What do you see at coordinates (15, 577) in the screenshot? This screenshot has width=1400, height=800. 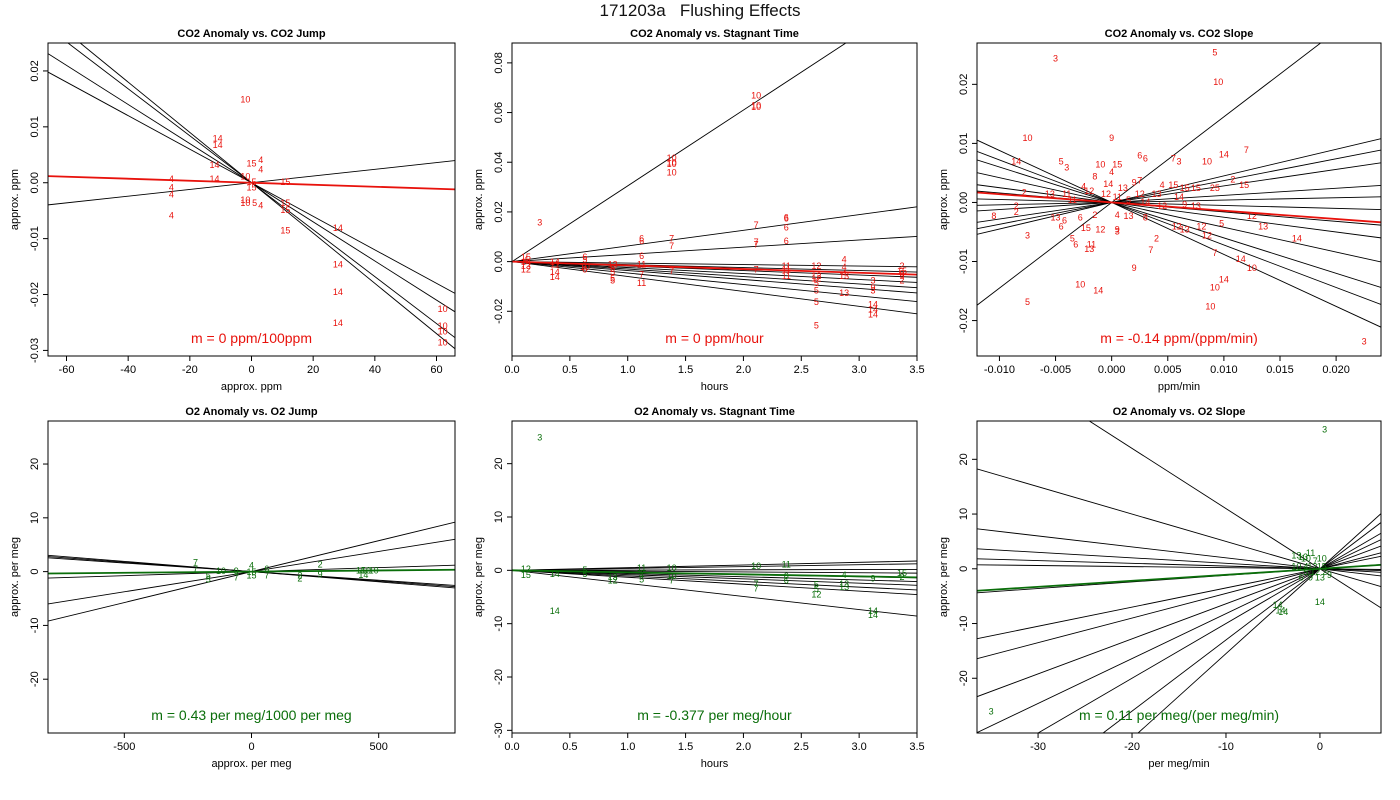 I see `y-axis-label: approx. per meg` at bounding box center [15, 577].